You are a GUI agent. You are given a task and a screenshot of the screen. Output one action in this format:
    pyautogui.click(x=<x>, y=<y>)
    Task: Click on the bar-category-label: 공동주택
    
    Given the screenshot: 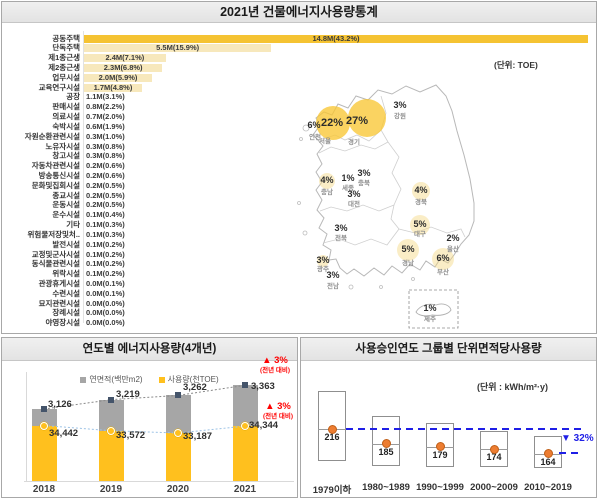 What is the action you would take?
    pyautogui.click(x=66, y=38)
    